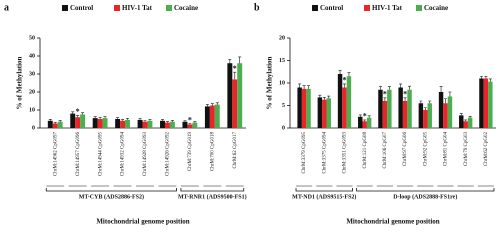  What do you see at coordinates (304, 153) in the screenshot?
I see `category-label: ChrM:3379 CpG095` at bounding box center [304, 153].